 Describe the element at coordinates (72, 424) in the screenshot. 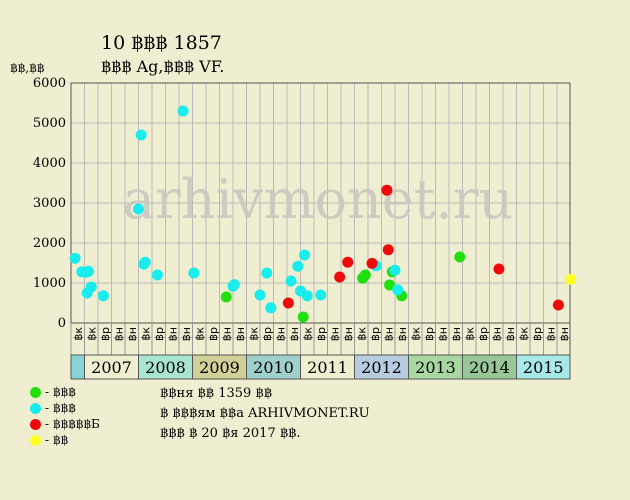

I see `legend-label: - ฿฿฿฿฿Б` at that location.